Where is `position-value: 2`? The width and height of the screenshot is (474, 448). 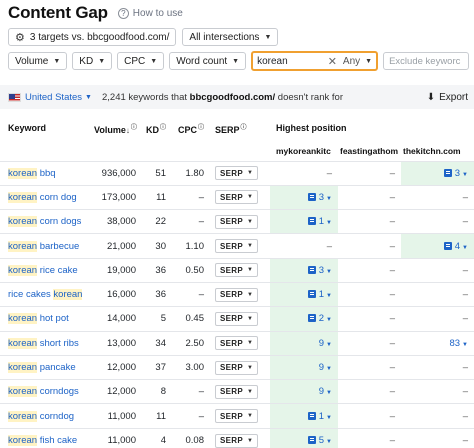
position-value: 2 is located at coordinates (321, 319).